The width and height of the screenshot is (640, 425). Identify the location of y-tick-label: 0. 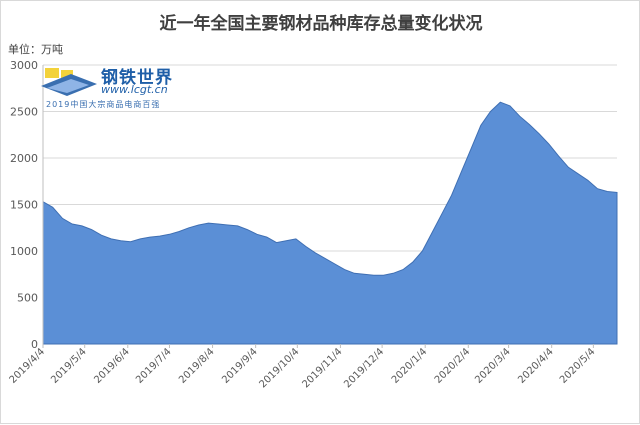
(34, 344).